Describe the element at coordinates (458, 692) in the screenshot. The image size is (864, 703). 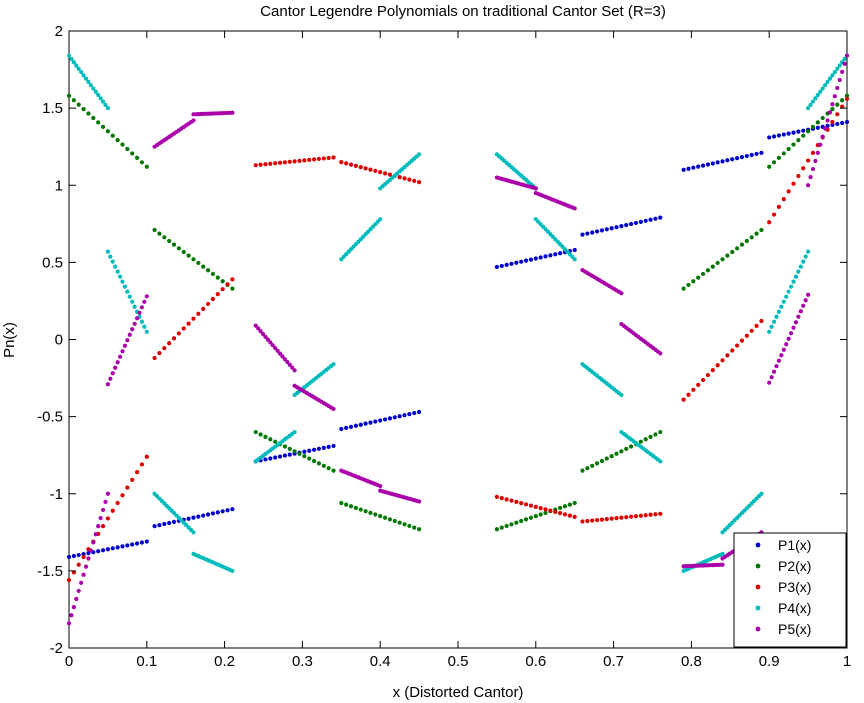
I see `x-axis-label: x (Distorted Cantor)` at that location.